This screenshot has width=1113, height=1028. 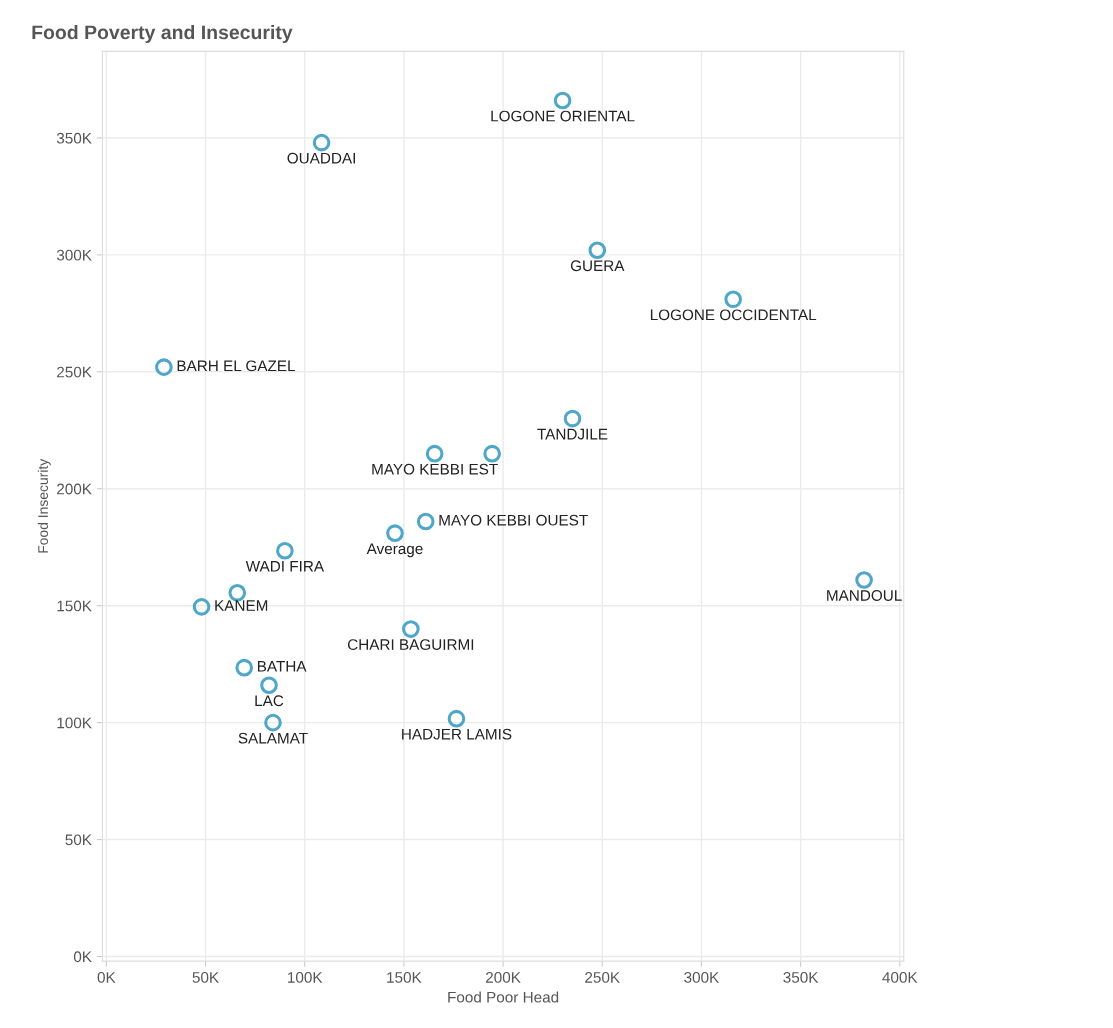 I want to click on y-tick-label: 150K, so click(x=74, y=606).